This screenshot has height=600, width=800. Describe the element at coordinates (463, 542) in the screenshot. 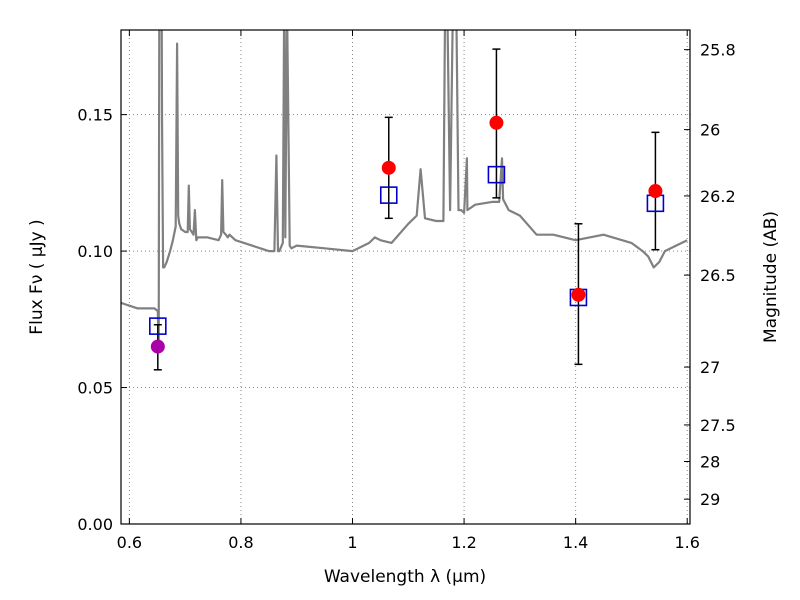

I see `x-tick-label: 1.2` at that location.